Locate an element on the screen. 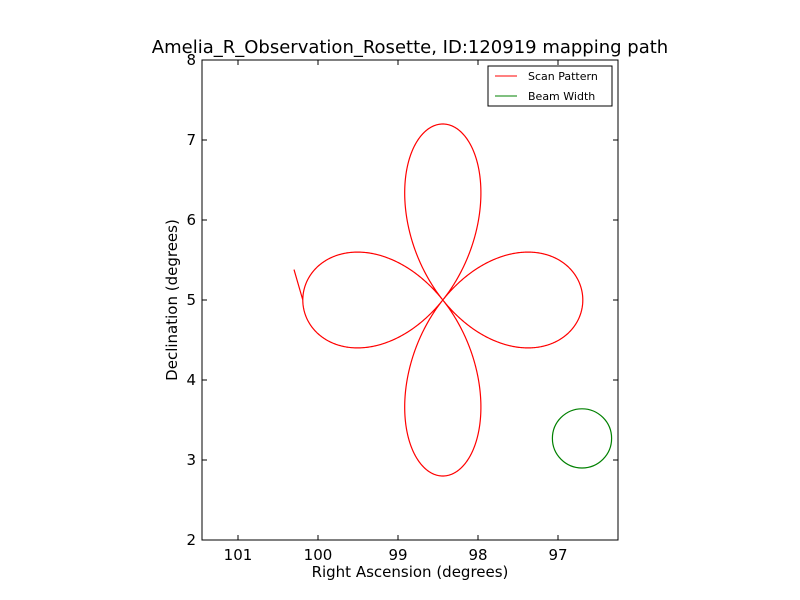  legend: Scan Pattern Beam Width is located at coordinates (550, 86).